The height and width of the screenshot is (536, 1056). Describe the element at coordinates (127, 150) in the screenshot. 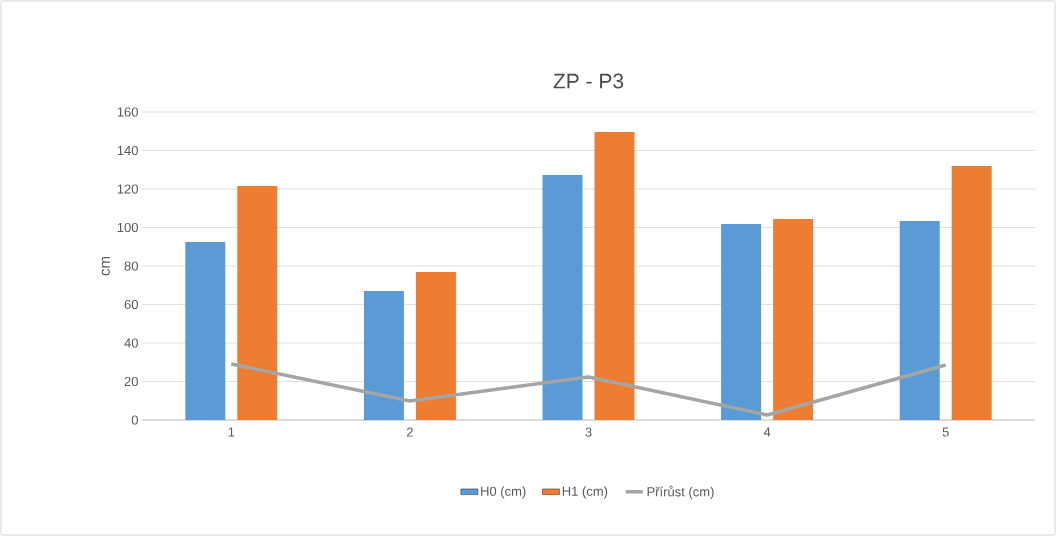

I see `y-tick-label: 140` at that location.